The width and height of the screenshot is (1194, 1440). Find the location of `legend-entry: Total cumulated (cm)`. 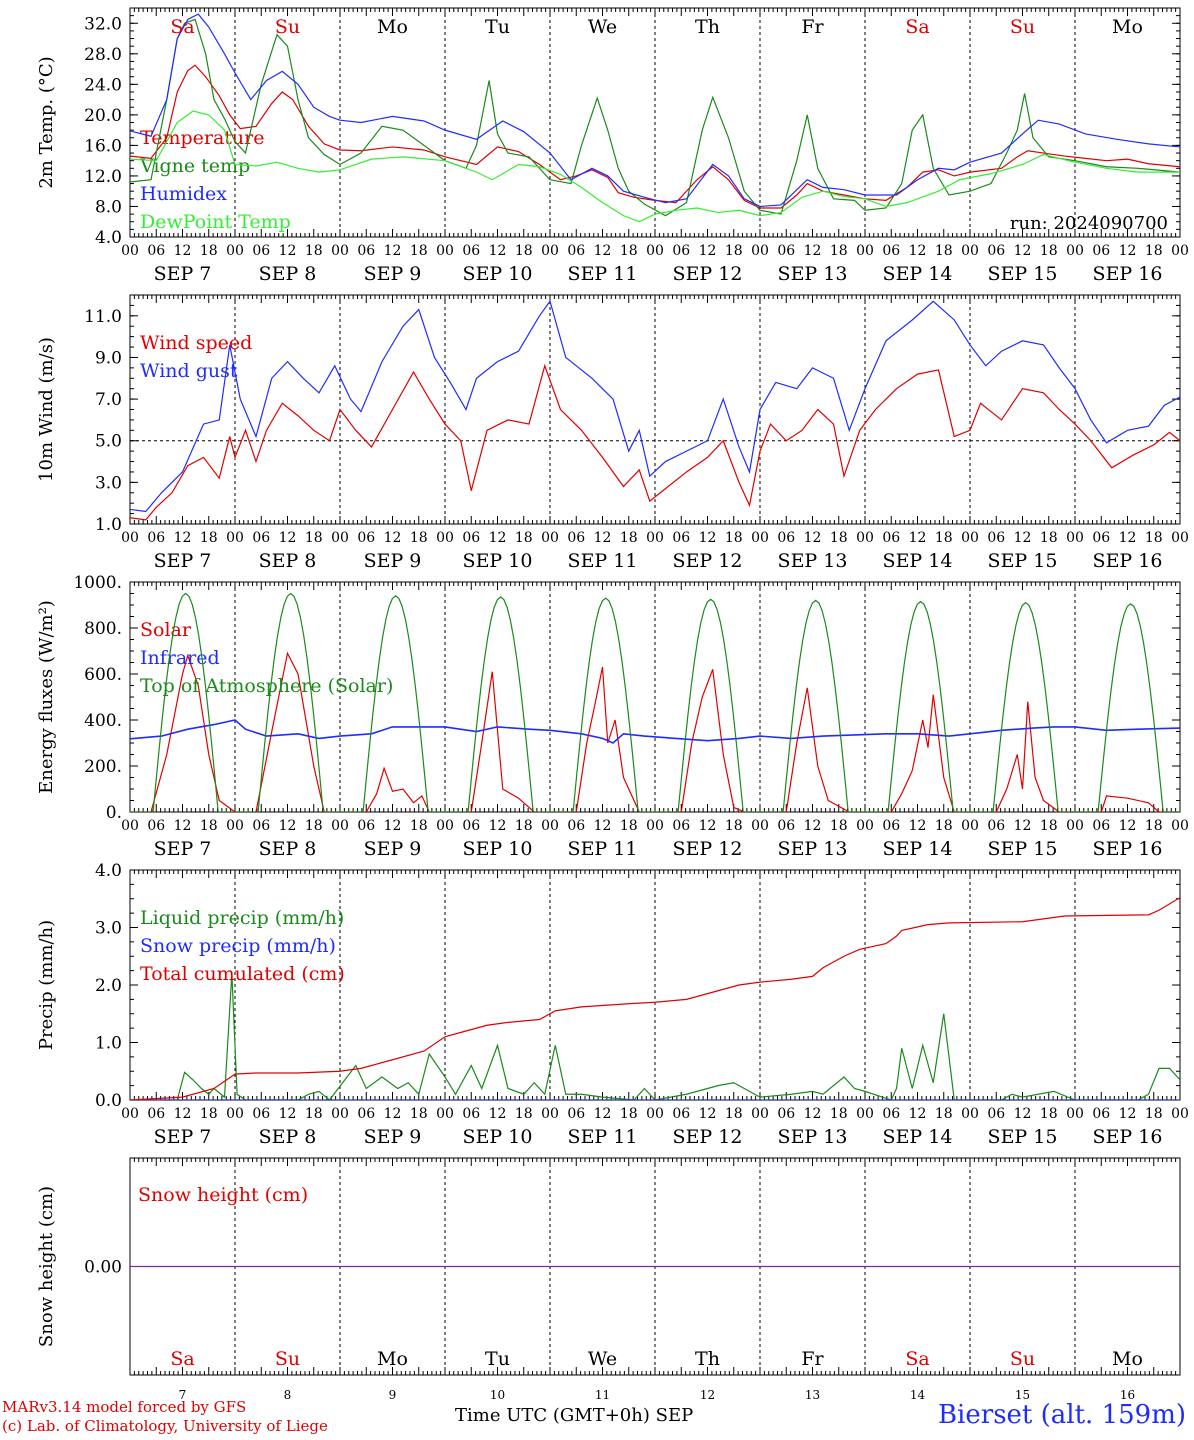

legend-entry: Total cumulated (cm) is located at coordinates (242, 974).